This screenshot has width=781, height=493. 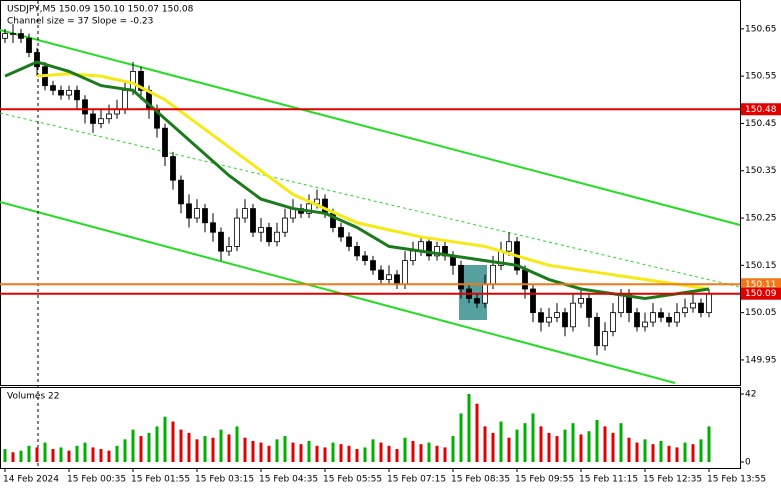 I want to click on x-tick-label: 15 Feb 12:35, so click(x=672, y=480).